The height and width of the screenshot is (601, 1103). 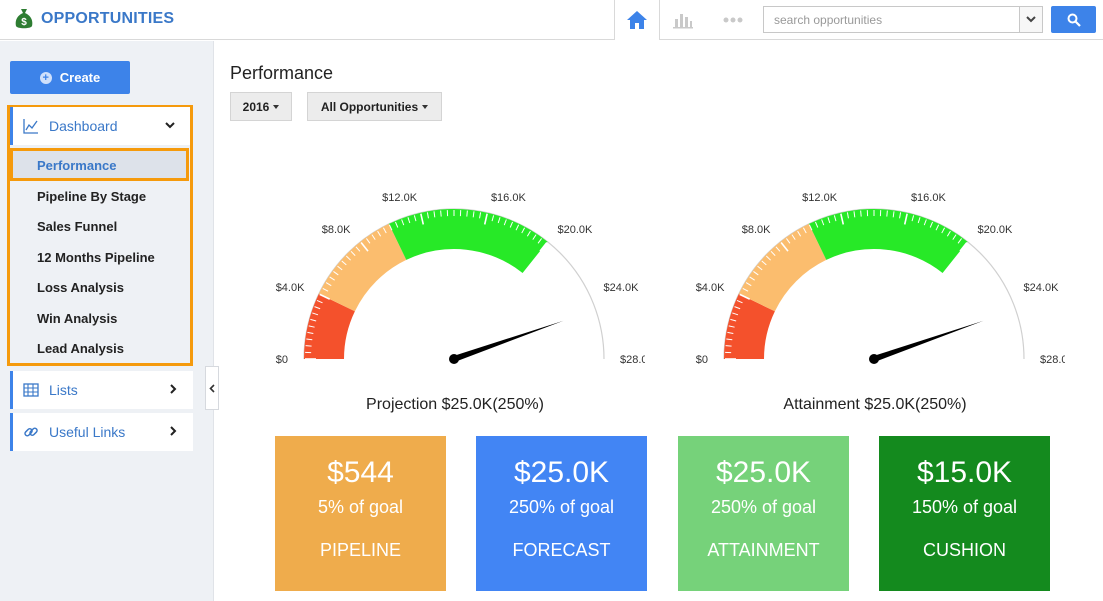 What do you see at coordinates (683, 20) in the screenshot?
I see `chart-button` at bounding box center [683, 20].